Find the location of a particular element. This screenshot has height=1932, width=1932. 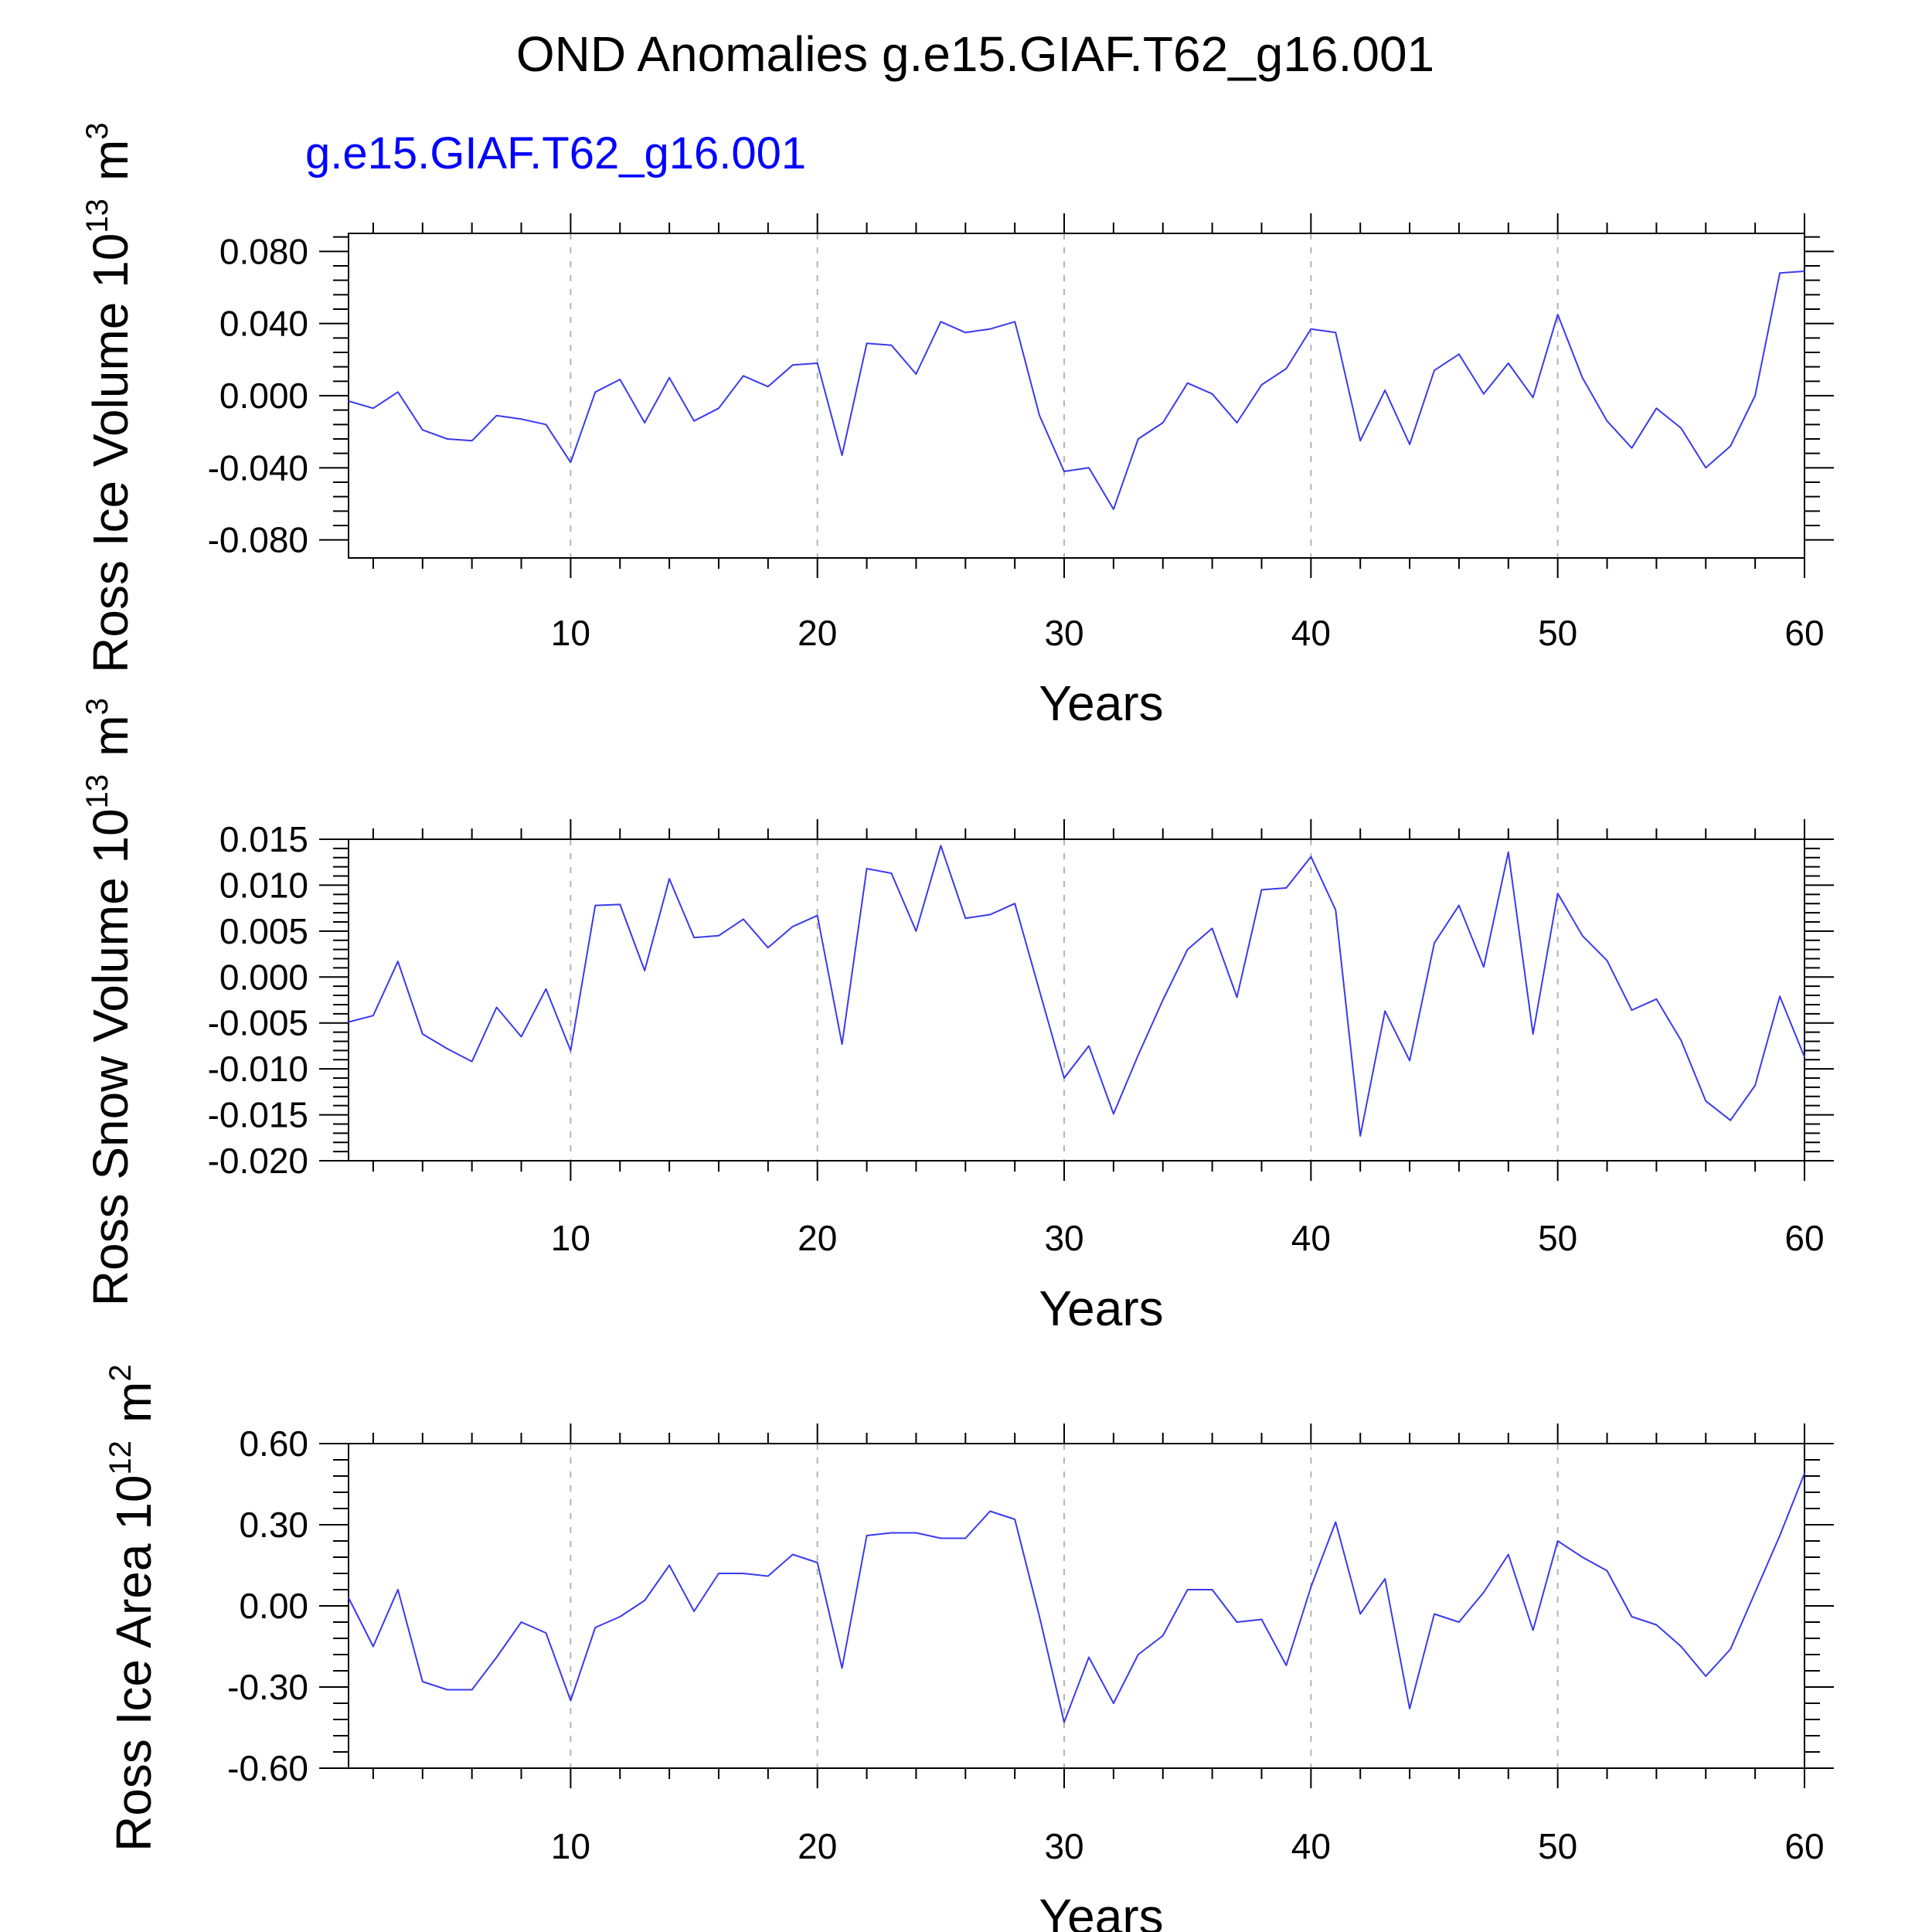

y-axis-label-exponent: 13 is located at coordinates (97, 792).